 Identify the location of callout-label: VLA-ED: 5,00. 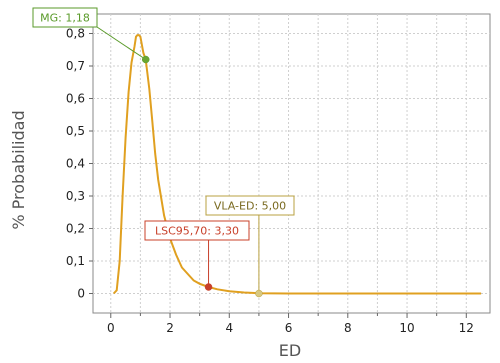
(250, 206).